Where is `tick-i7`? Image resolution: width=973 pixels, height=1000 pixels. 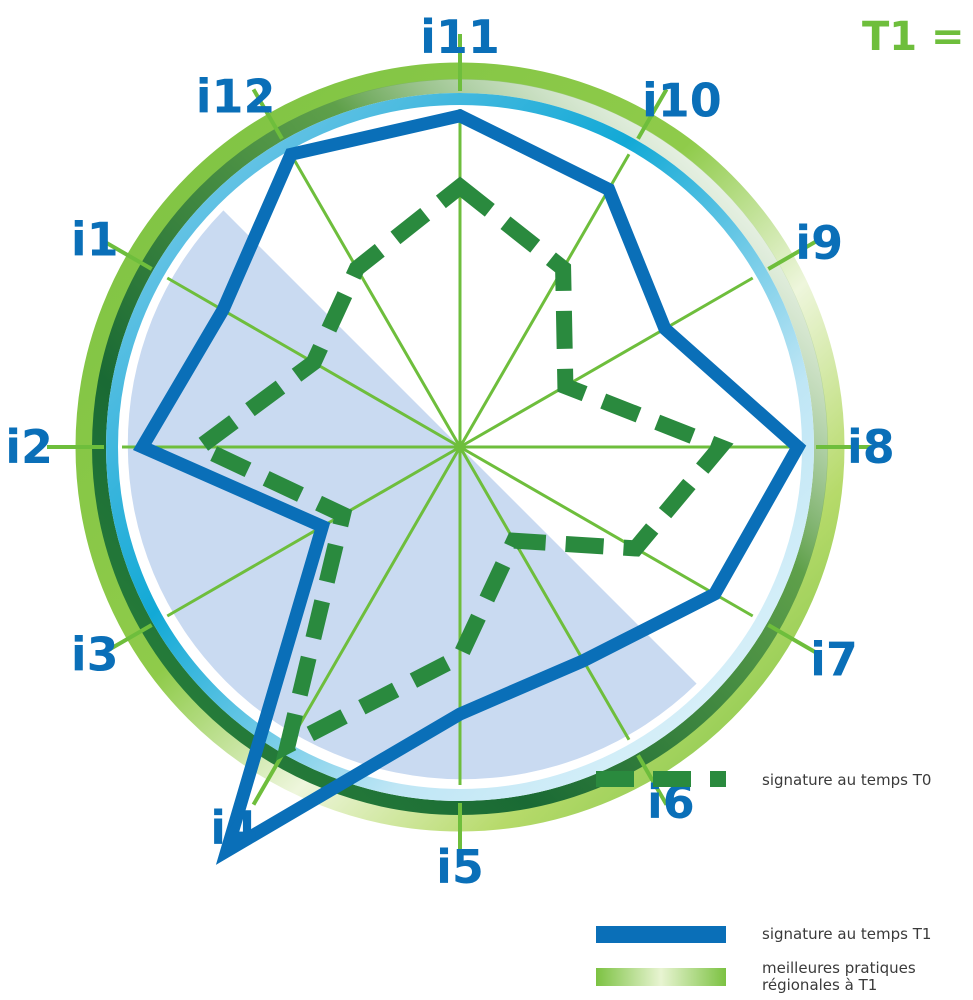
tick-i7 is located at coordinates (793, 639).